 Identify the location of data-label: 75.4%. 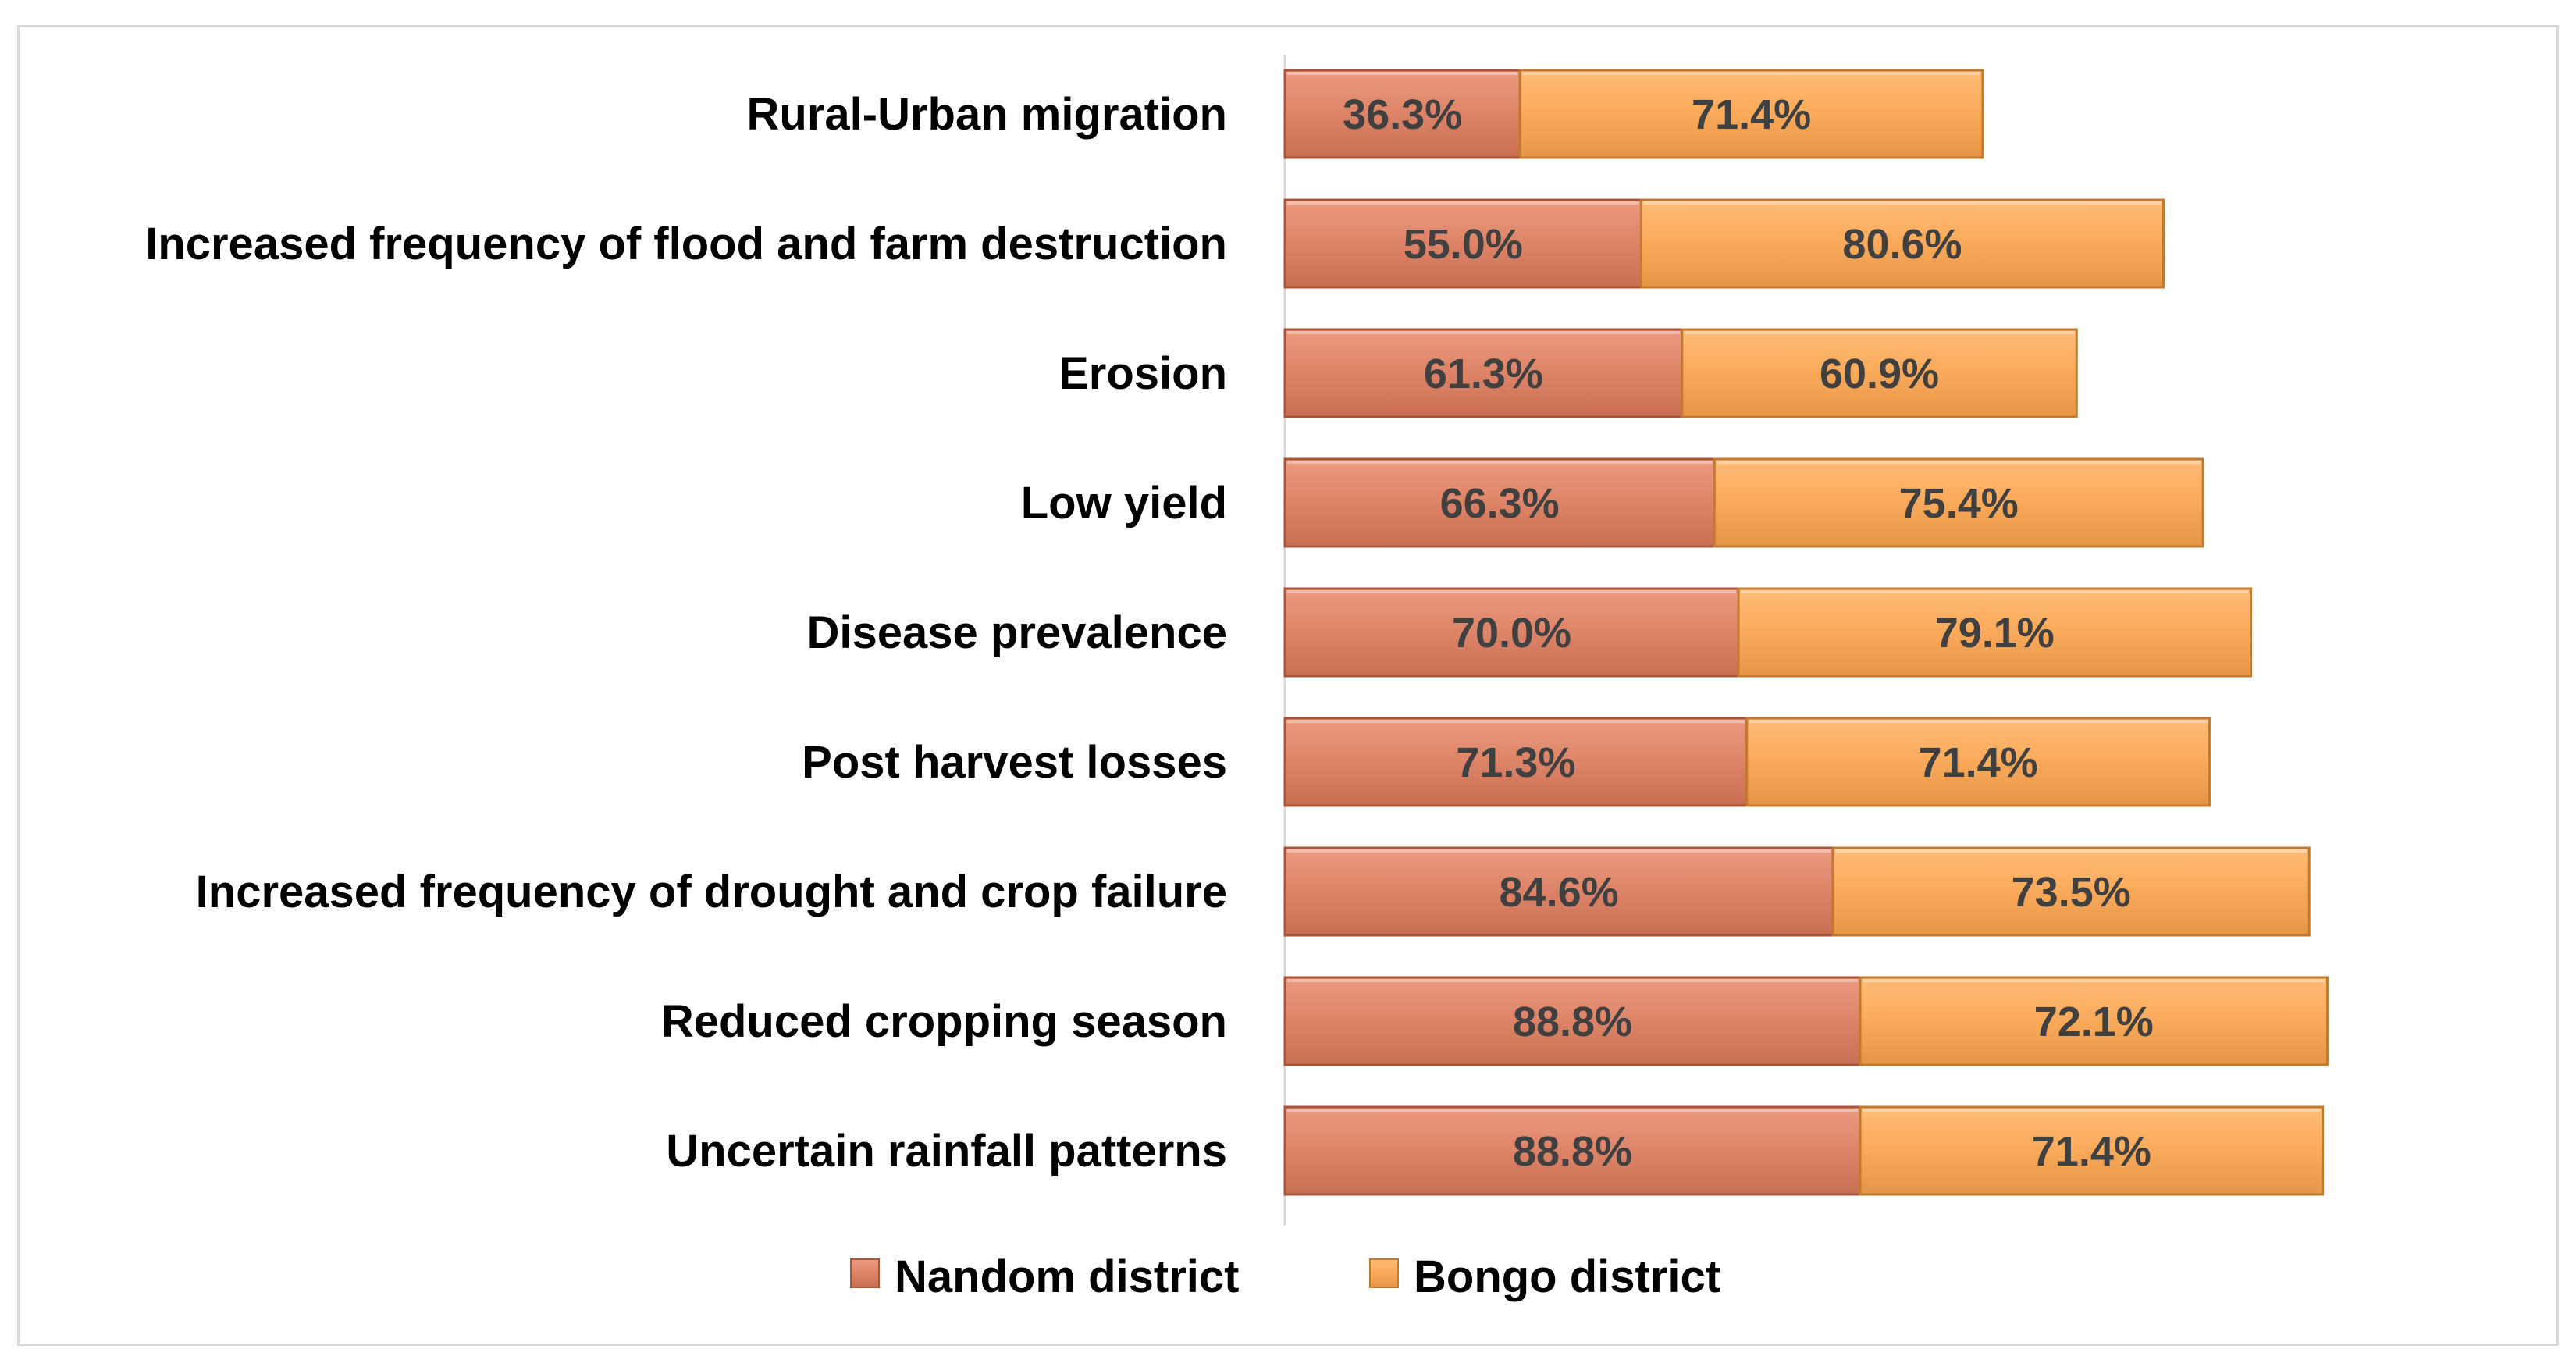
(1959, 503).